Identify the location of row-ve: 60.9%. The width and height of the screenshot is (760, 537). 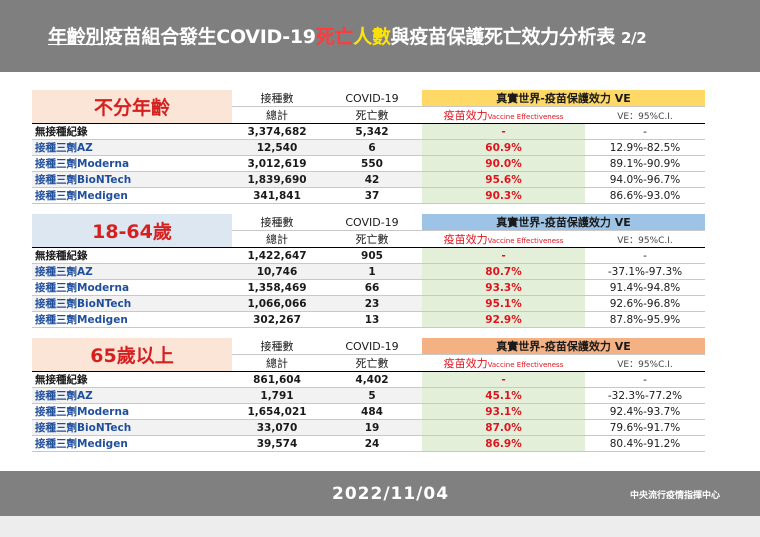
(503, 147).